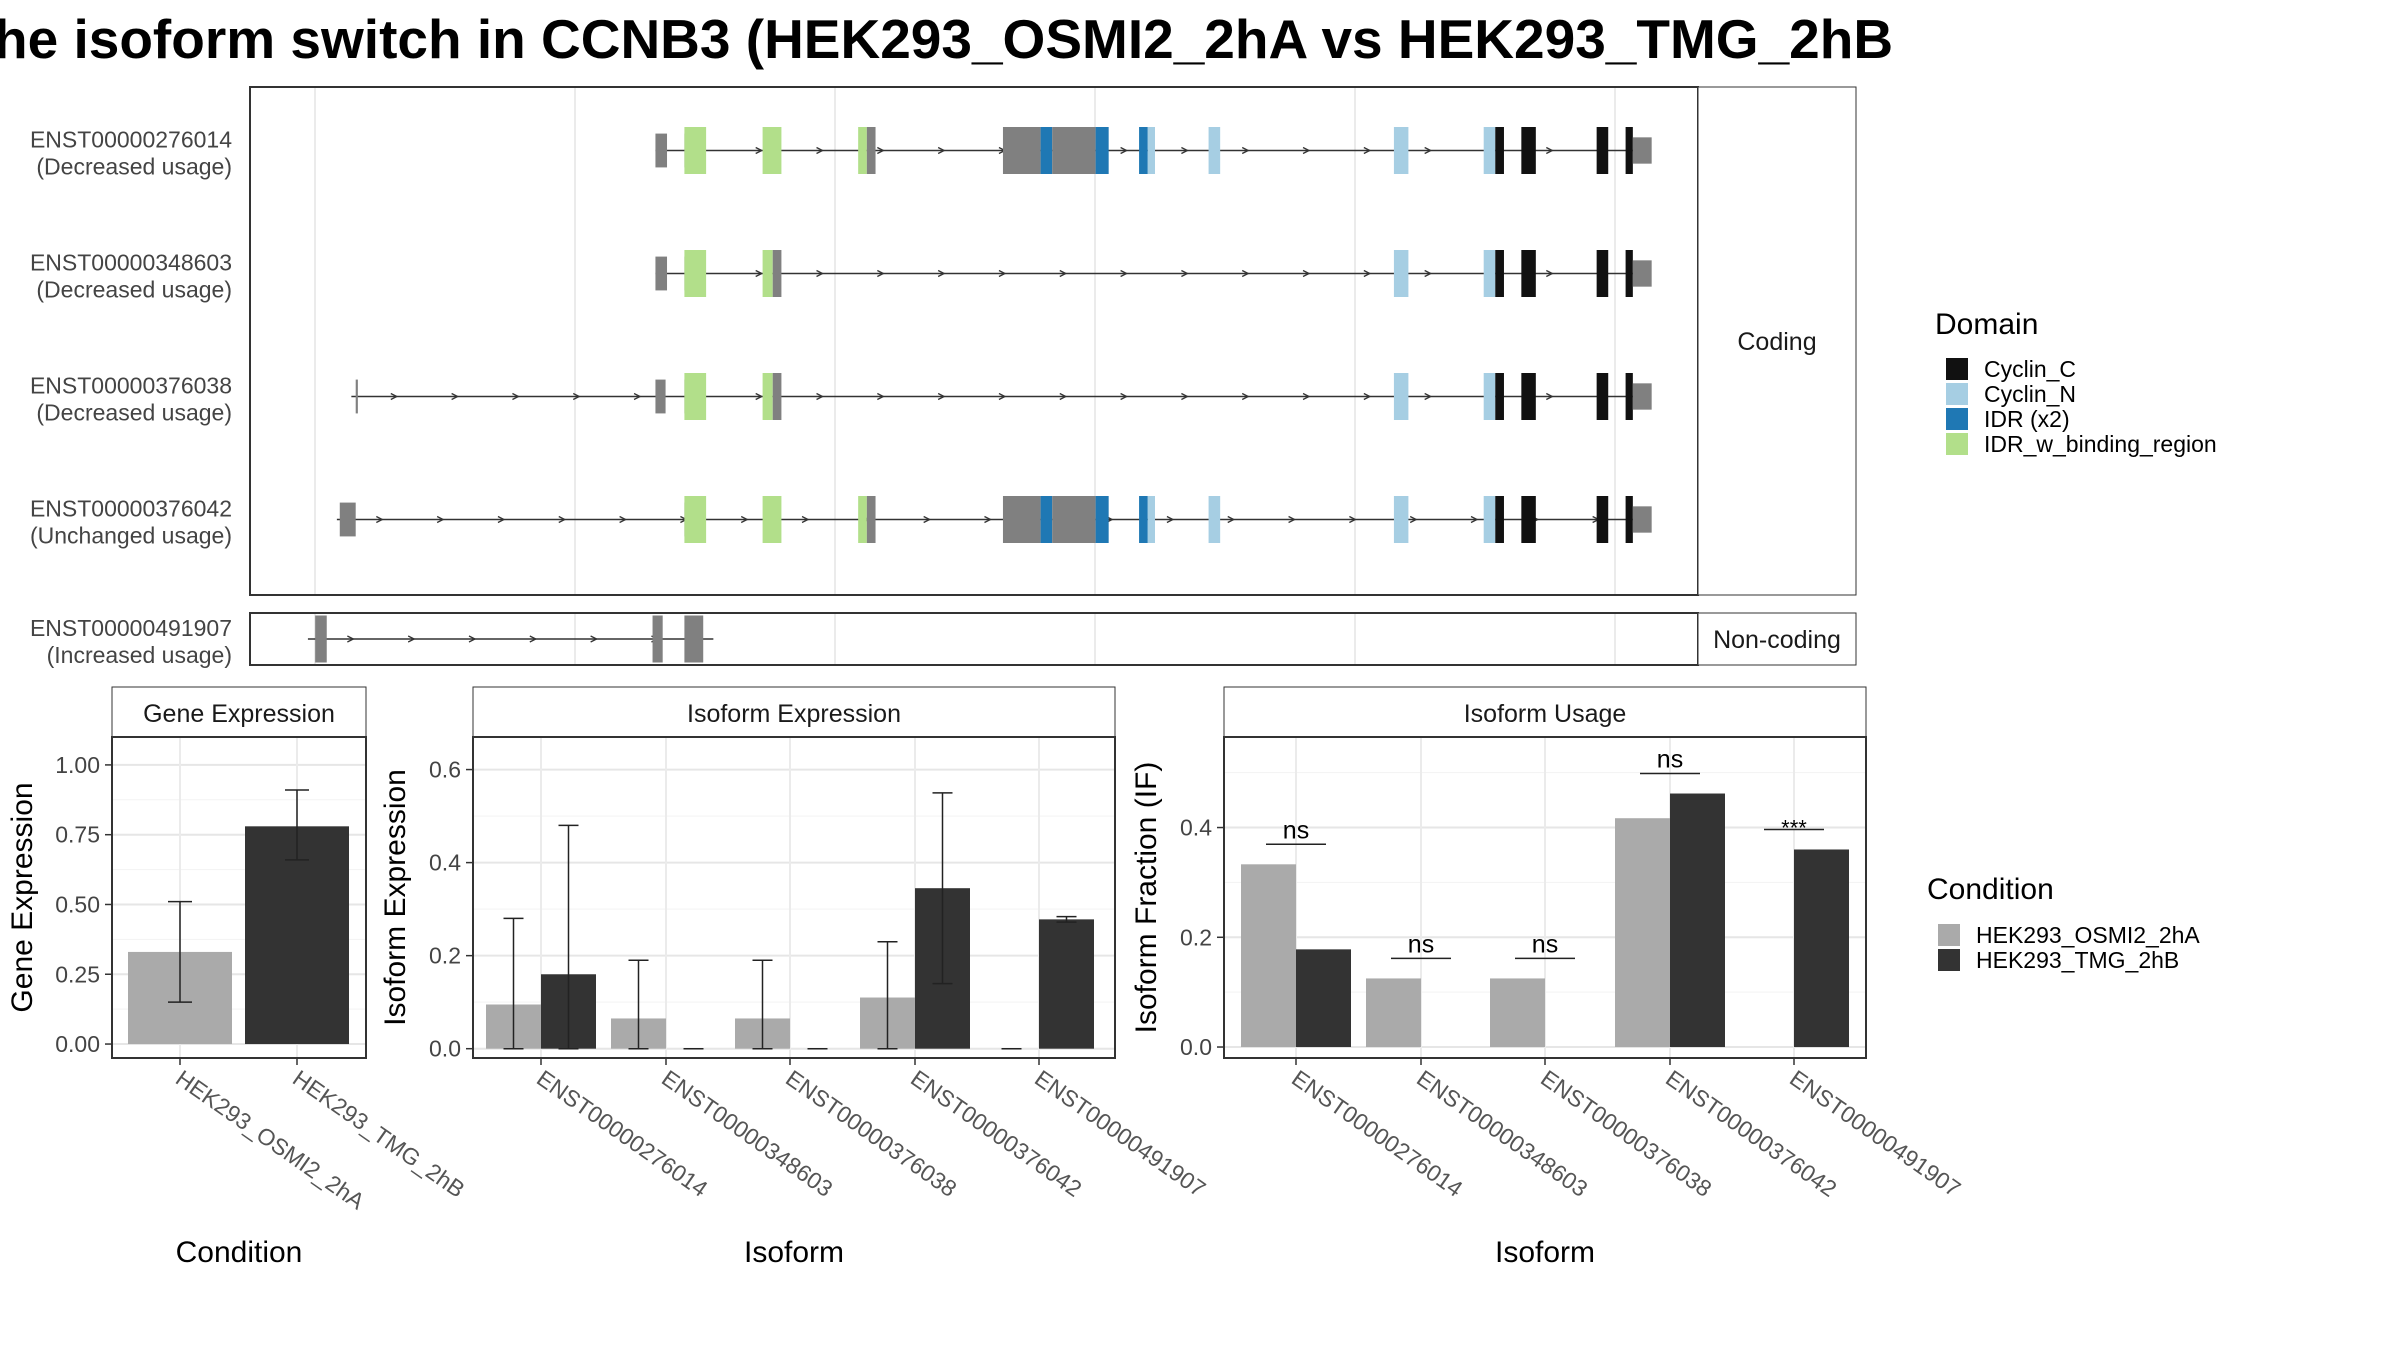 This screenshot has width=2400, height=1350. What do you see at coordinates (445, 956) in the screenshot?
I see `y-tick-label: 0.2` at bounding box center [445, 956].